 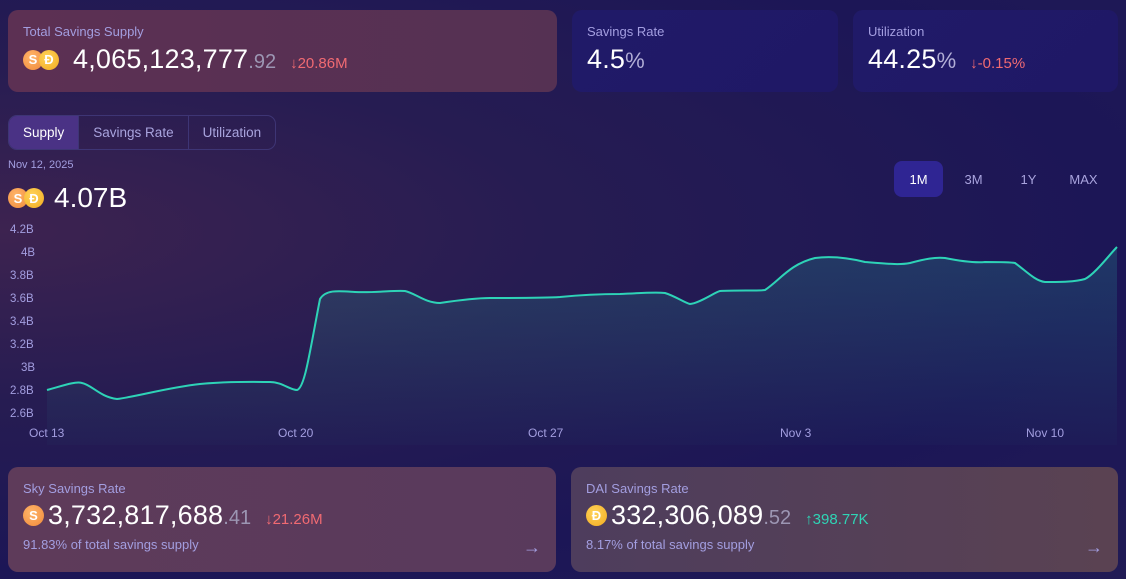 I want to click on metric-tabs: Supply Savings Rate Utilization, so click(x=142, y=132).